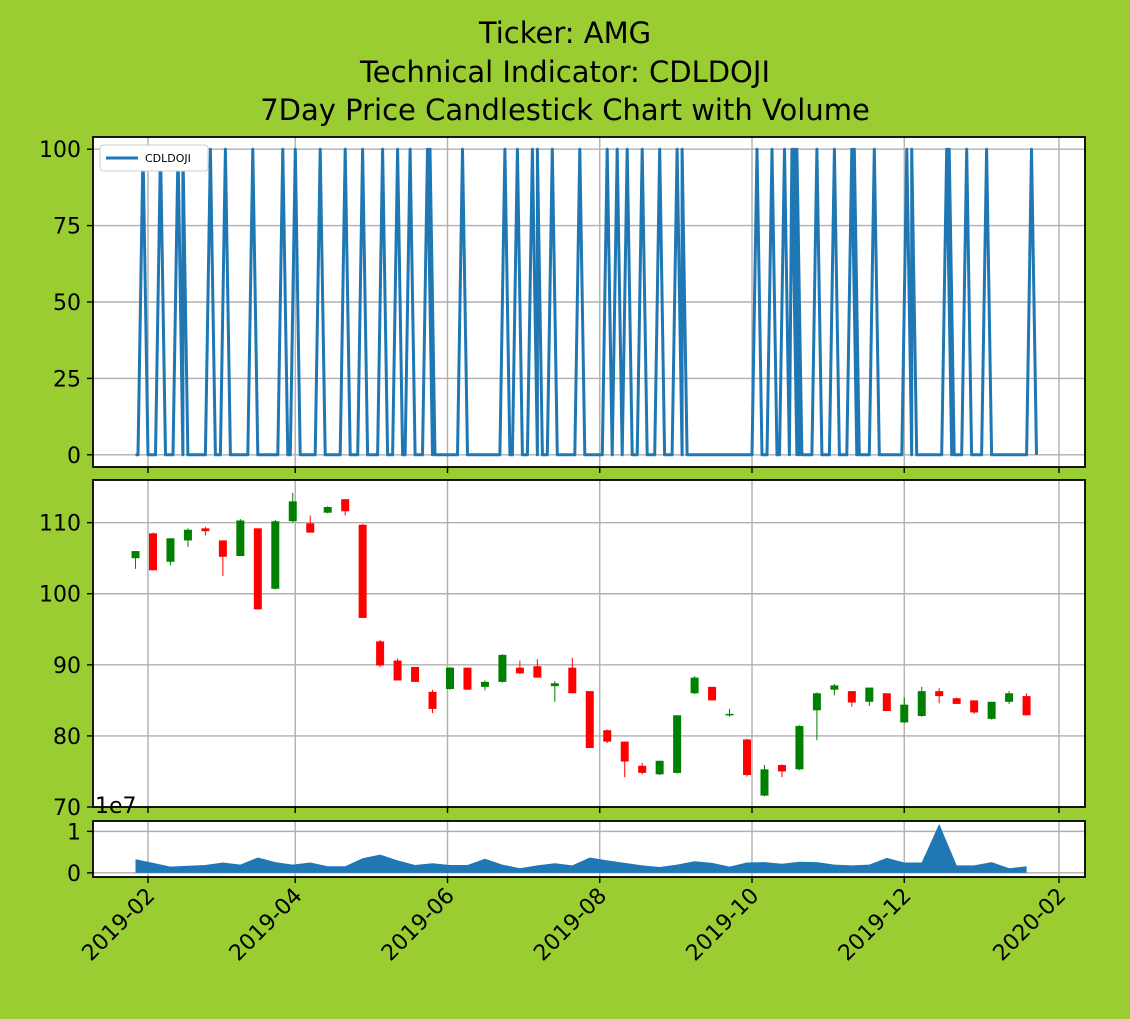 The width and height of the screenshot is (1130, 1019). Describe the element at coordinates (60, 150) in the screenshot. I see `indicator-ytick-label-4: 100` at that location.